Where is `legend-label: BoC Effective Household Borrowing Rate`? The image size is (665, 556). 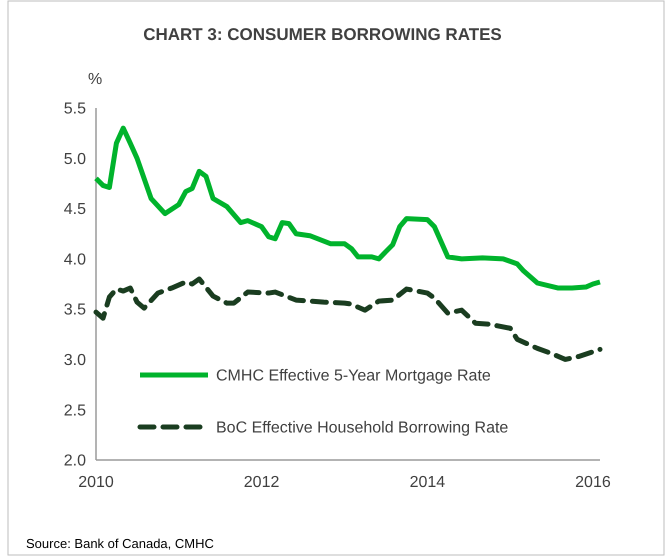 legend-label: BoC Effective Household Borrowing Rate is located at coordinates (362, 428).